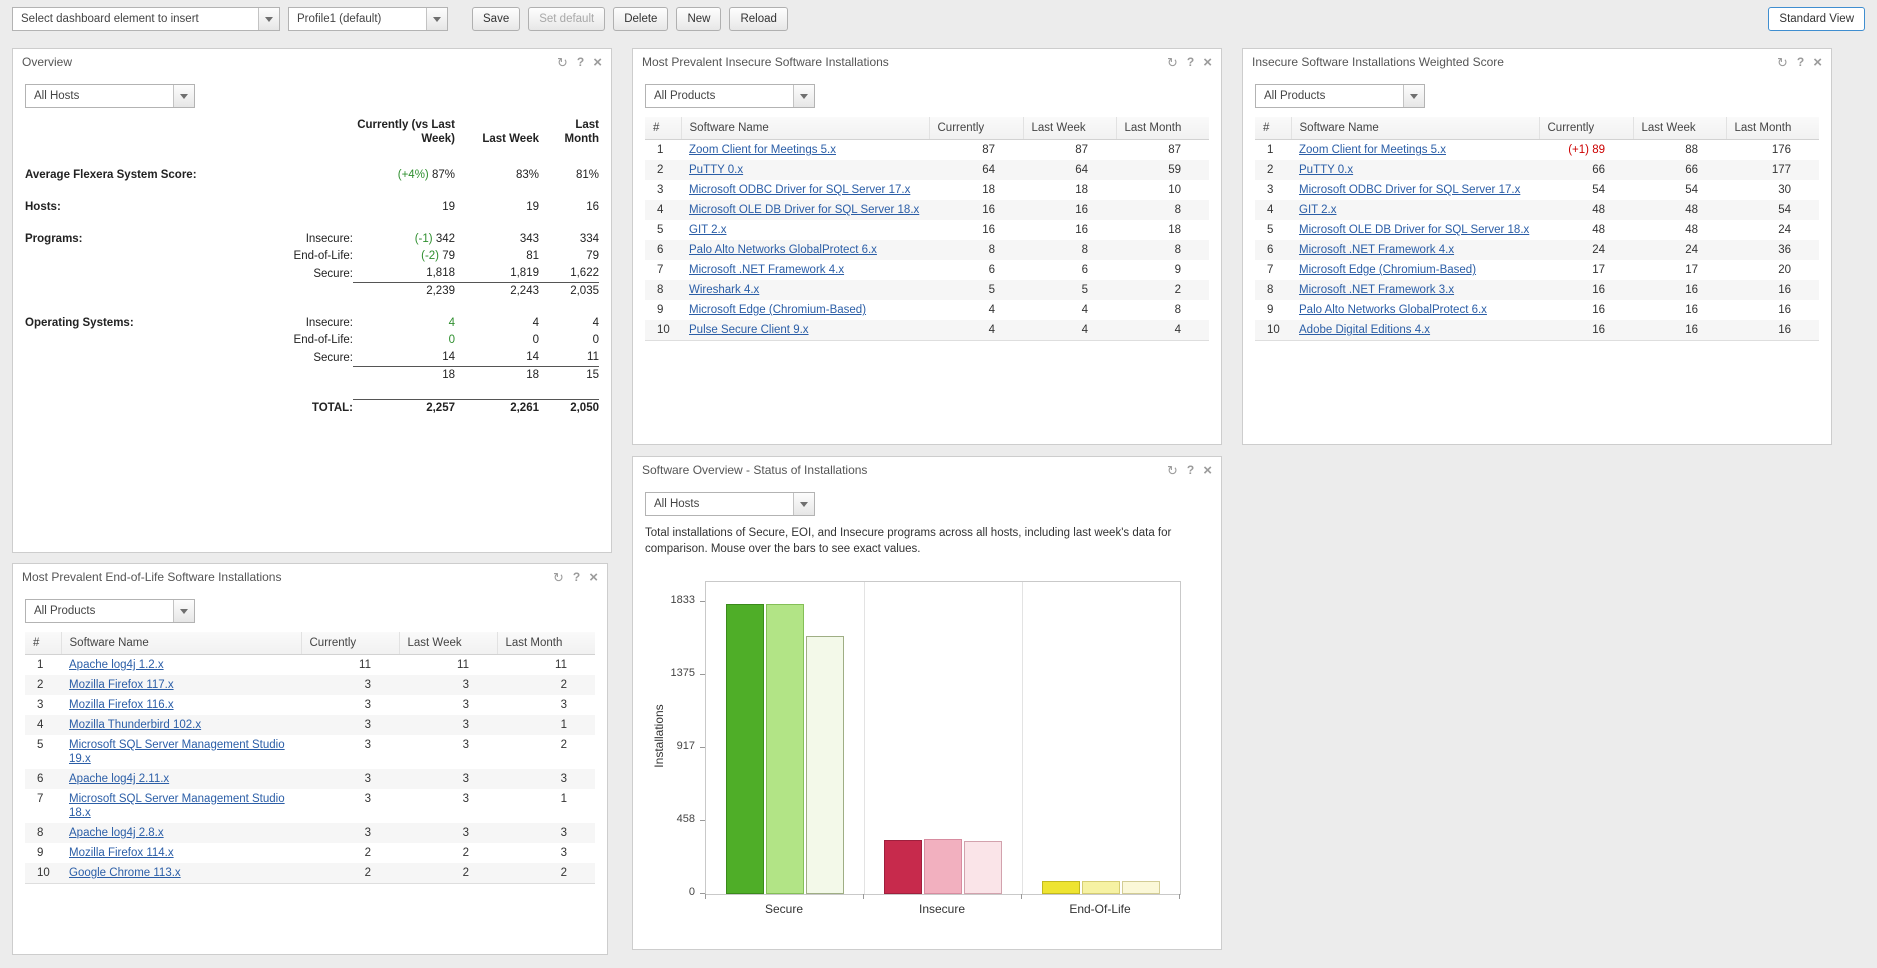 This screenshot has width=1877, height=968. Describe the element at coordinates (121, 853) in the screenshot. I see `software-link: Mozilla Firefox 114.x` at that location.